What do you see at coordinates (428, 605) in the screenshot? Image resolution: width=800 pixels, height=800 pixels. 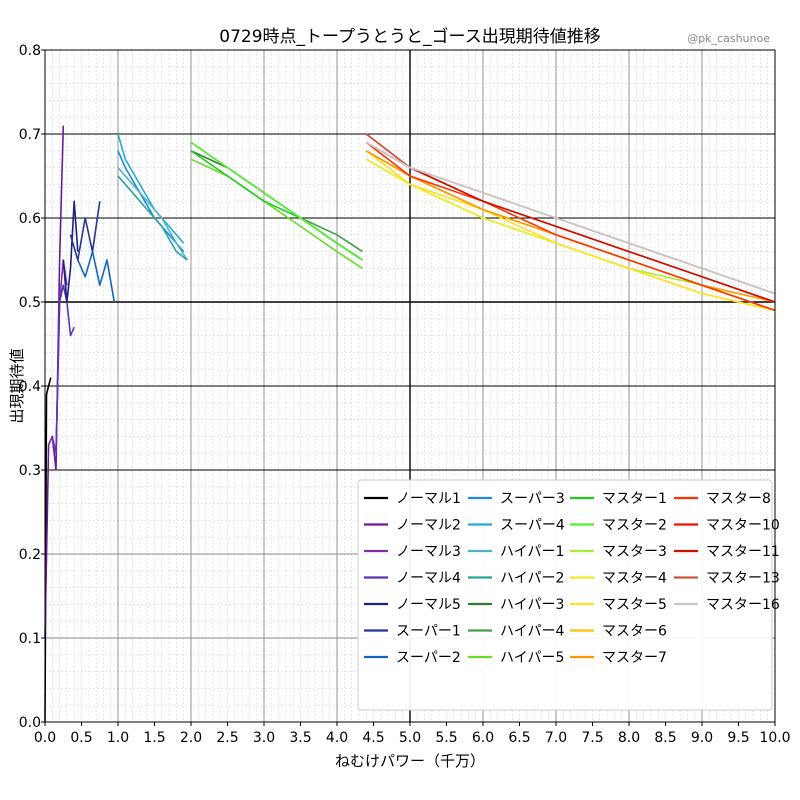 I see `legend-label: ノーマル5` at bounding box center [428, 605].